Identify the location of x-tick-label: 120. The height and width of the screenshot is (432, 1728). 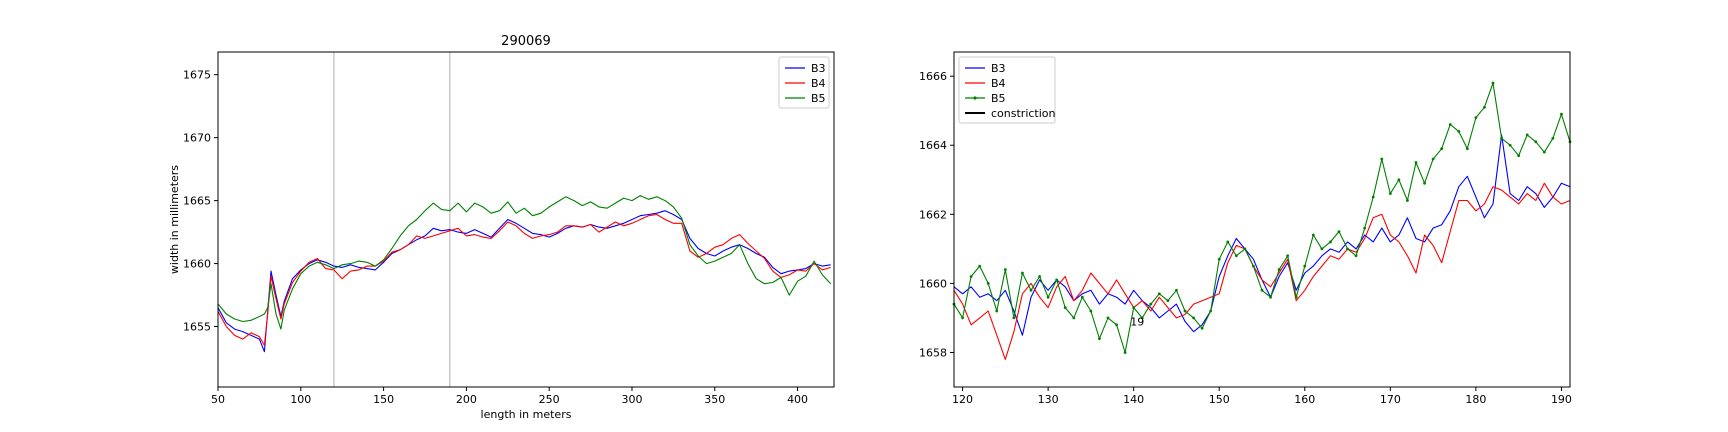
(962, 399).